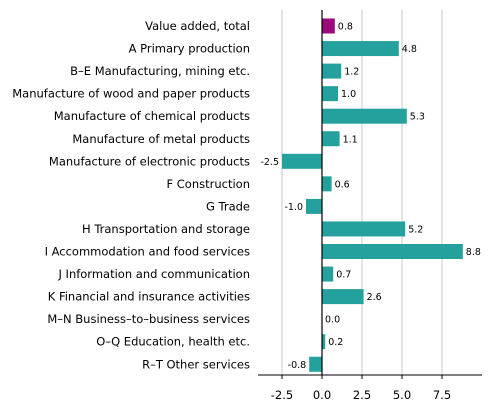 The height and width of the screenshot is (416, 491). I want to click on category-label-1: A Primary production, so click(189, 49).